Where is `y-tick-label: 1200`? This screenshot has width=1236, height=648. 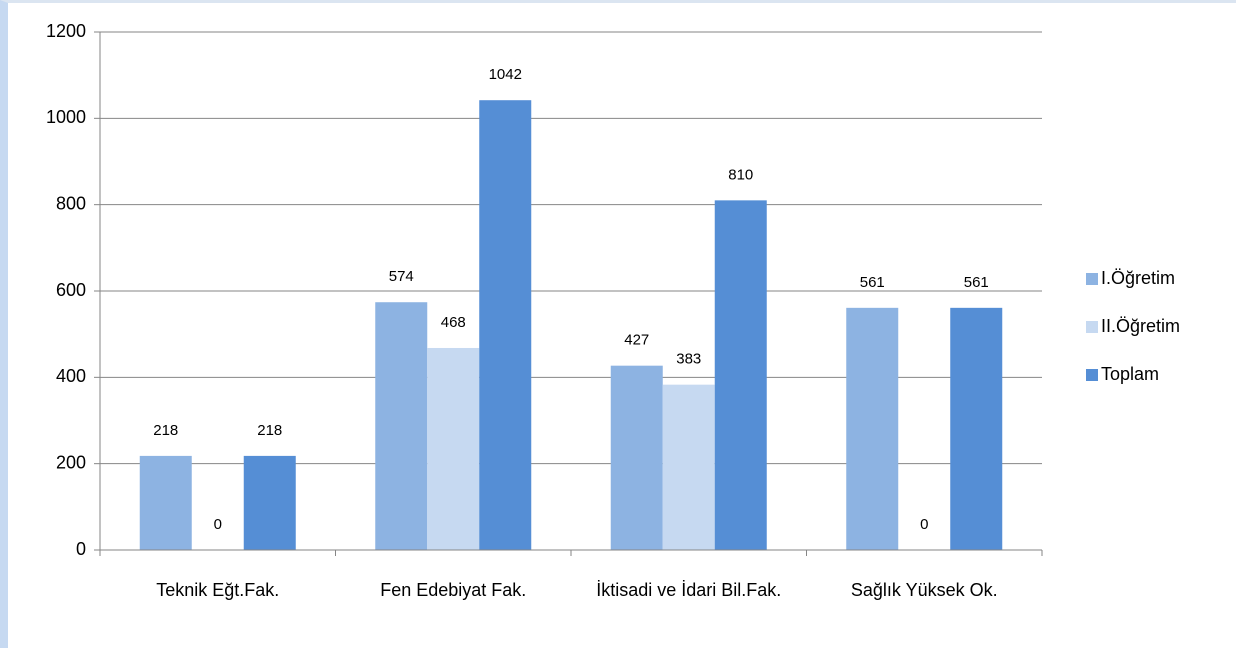 y-tick-label: 1200 is located at coordinates (66, 31).